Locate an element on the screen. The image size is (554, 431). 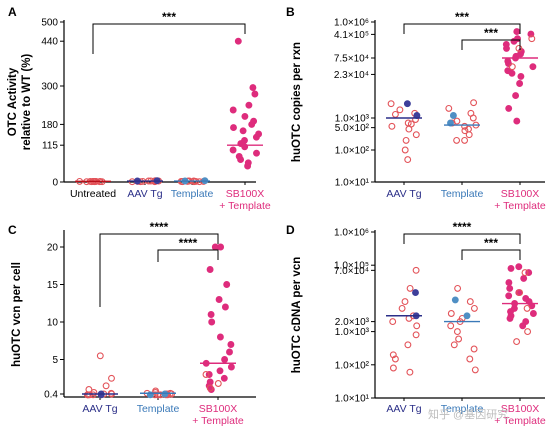
y-tick-label: 20 is located at coordinates (53, 248).